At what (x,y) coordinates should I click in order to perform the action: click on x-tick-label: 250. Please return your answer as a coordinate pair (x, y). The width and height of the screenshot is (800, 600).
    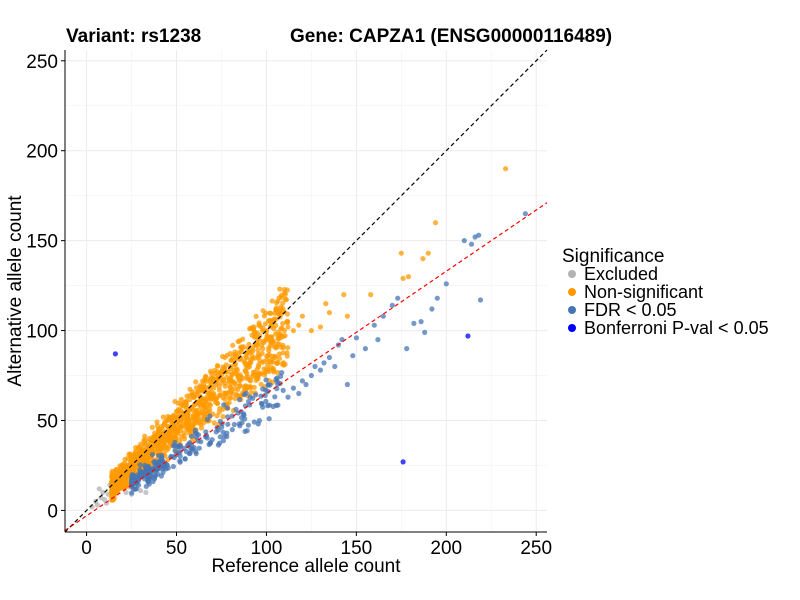
    Looking at the image, I should click on (536, 548).